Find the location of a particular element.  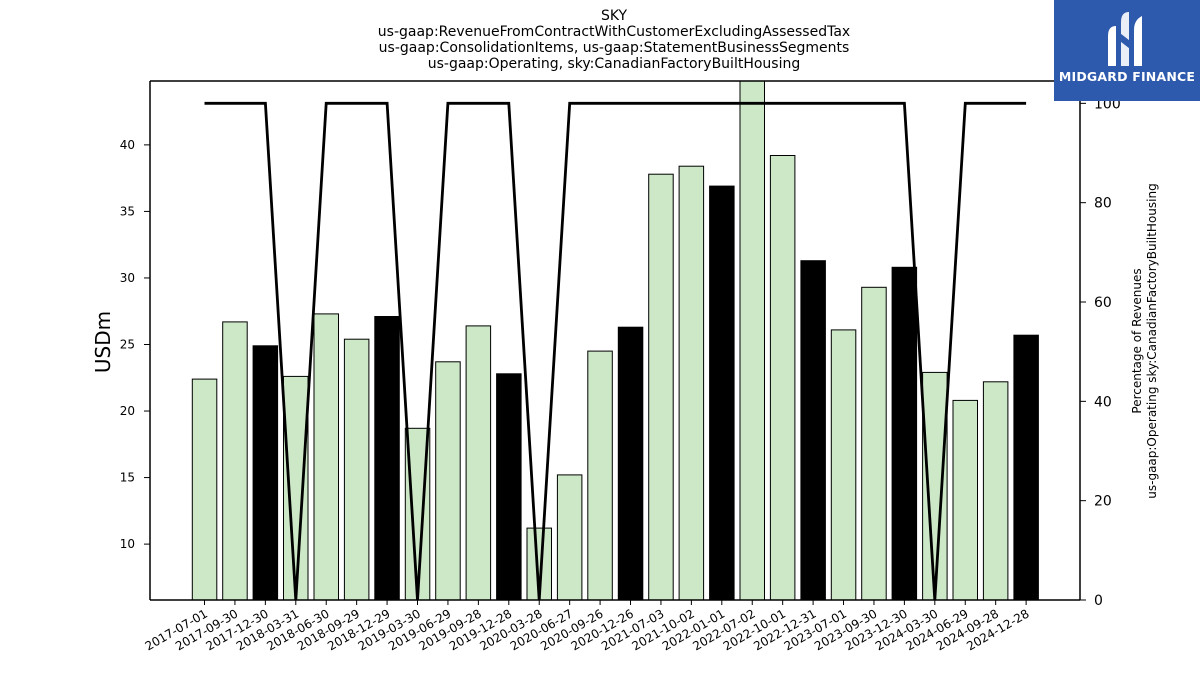

y2-axis-label-line: Percentage of Revenues is located at coordinates (1137, 340).